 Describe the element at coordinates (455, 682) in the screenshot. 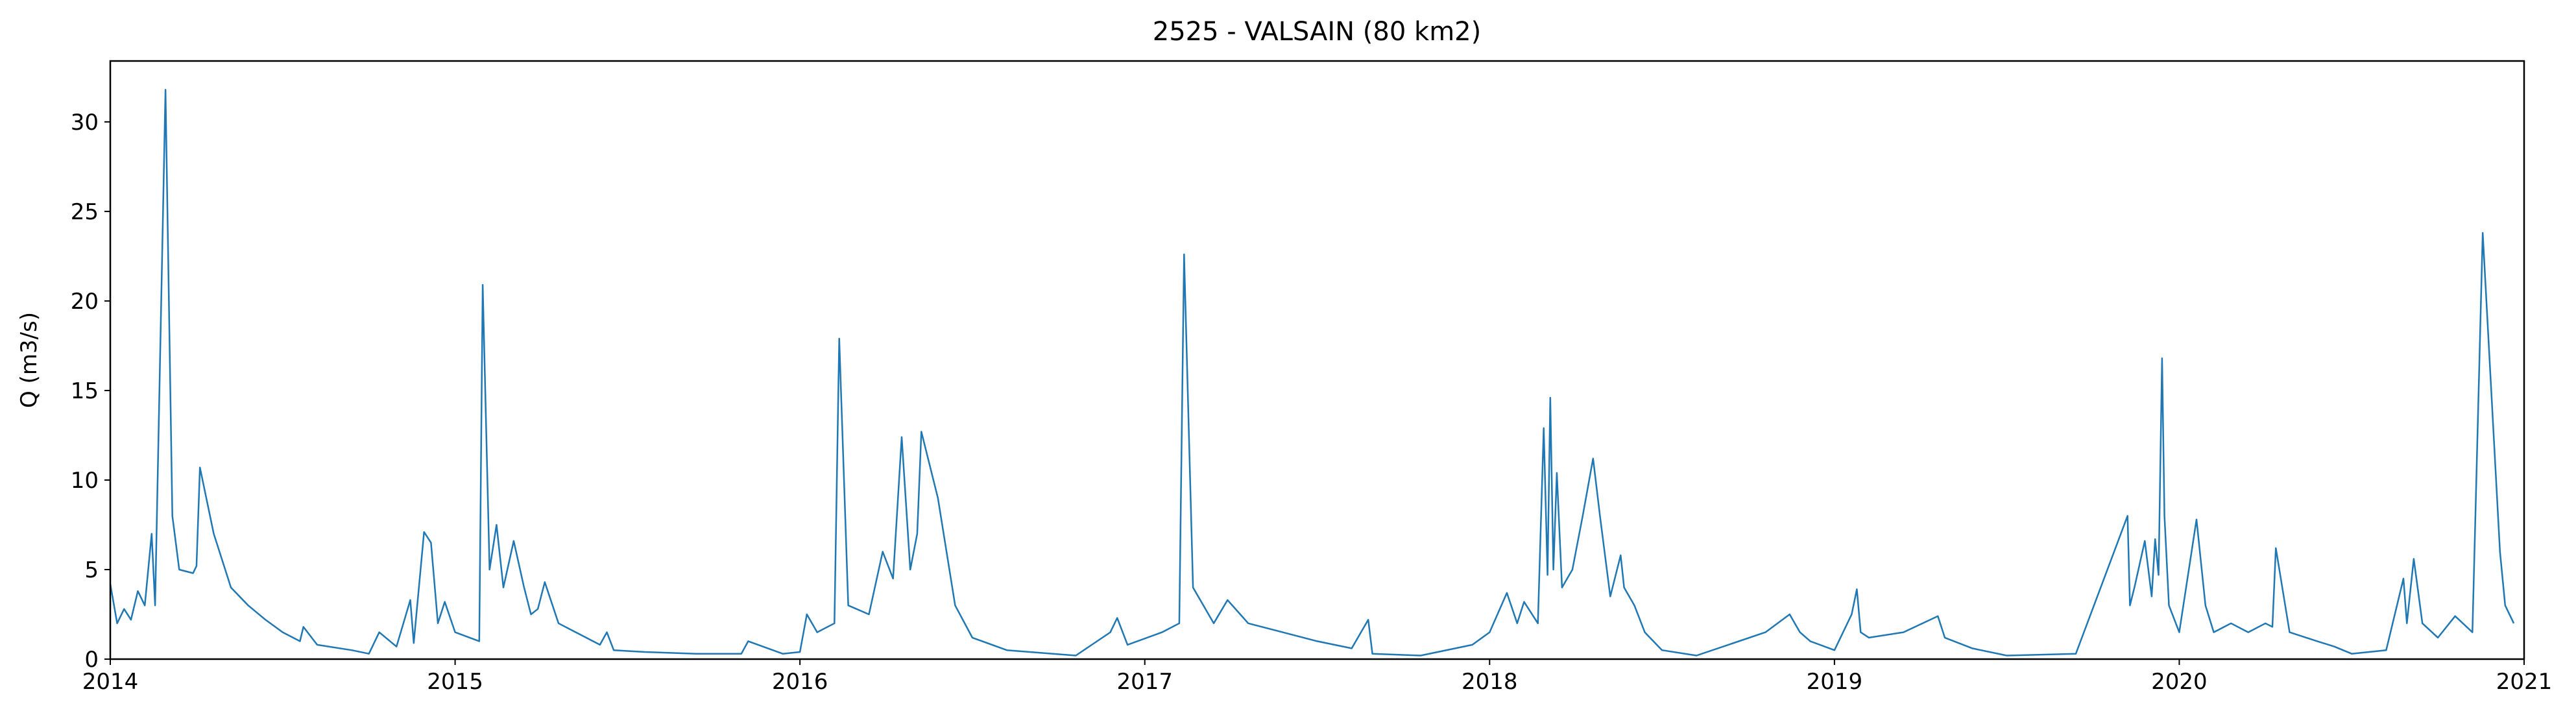

I see `x-tick-label: 2015` at that location.